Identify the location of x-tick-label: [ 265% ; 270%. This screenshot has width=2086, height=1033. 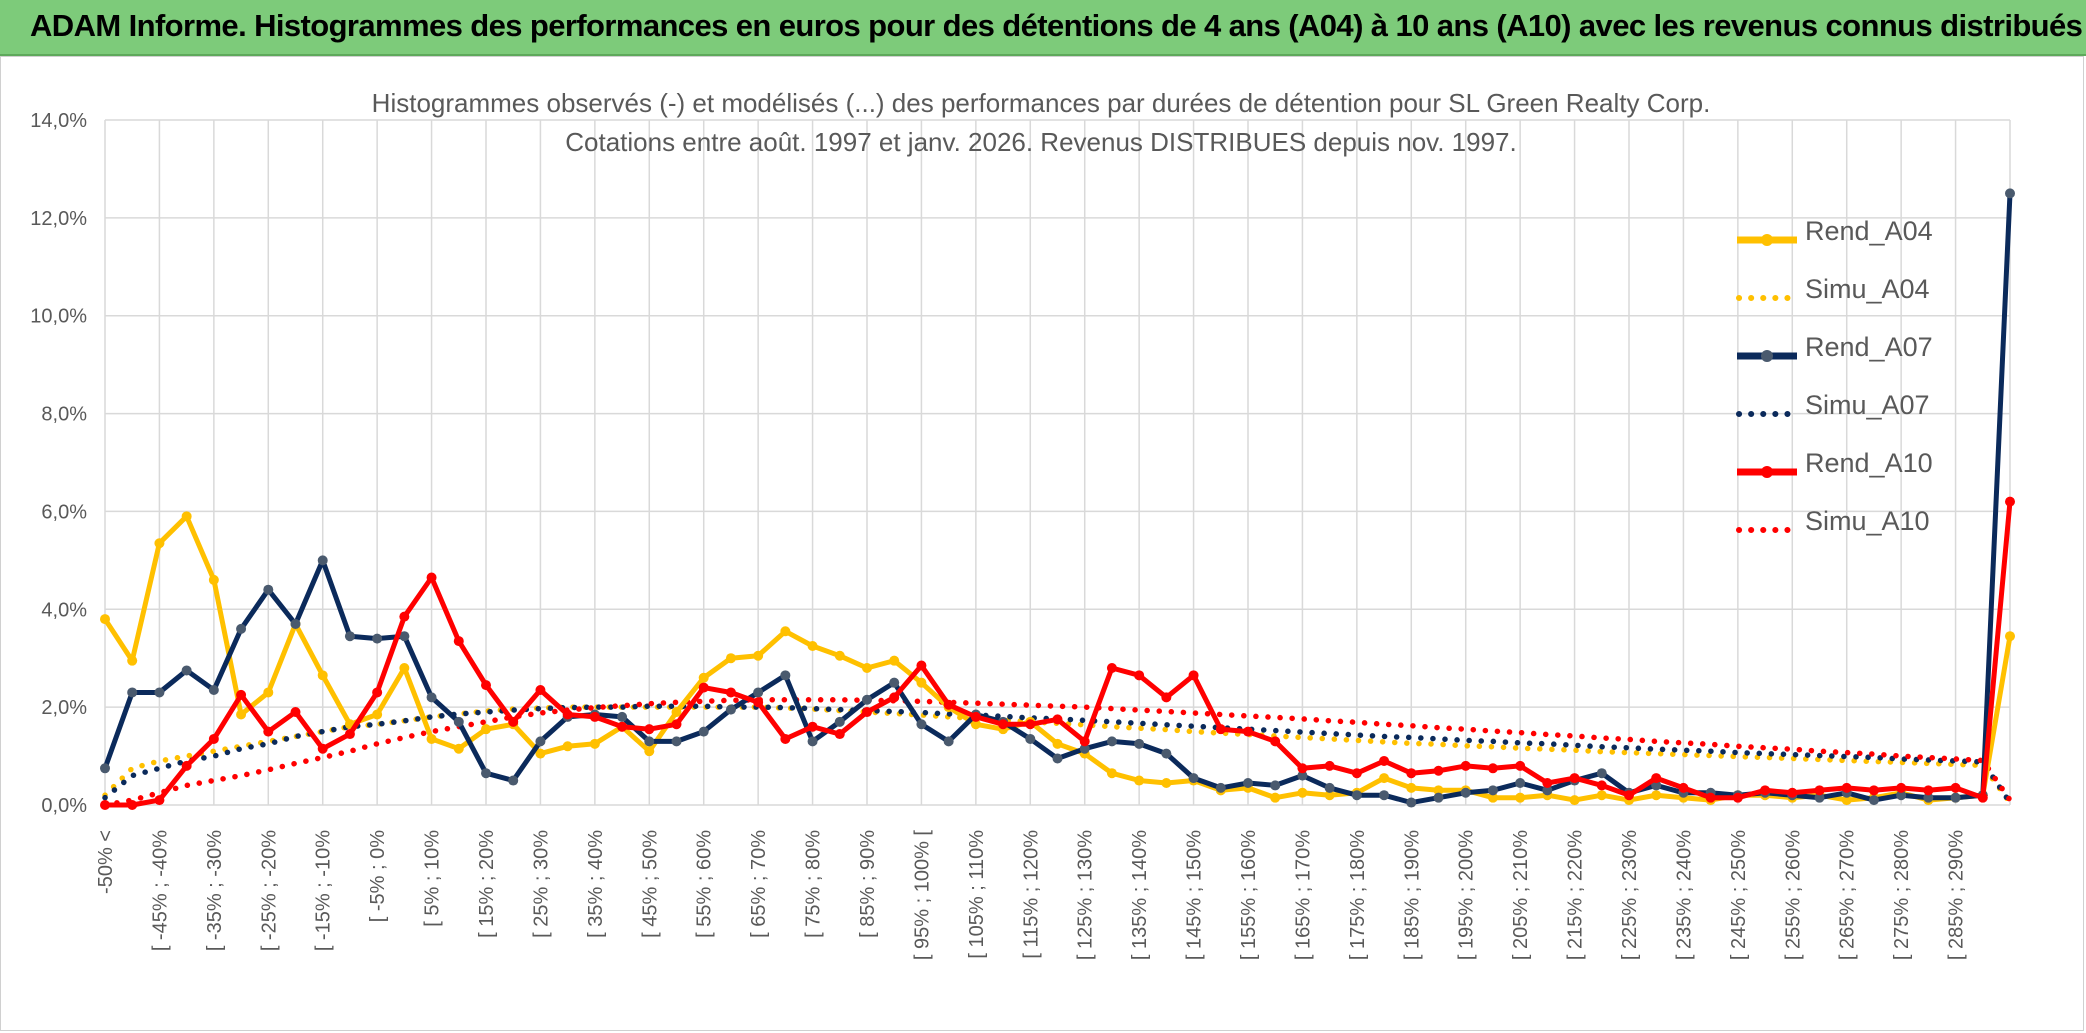
(1848, 895).